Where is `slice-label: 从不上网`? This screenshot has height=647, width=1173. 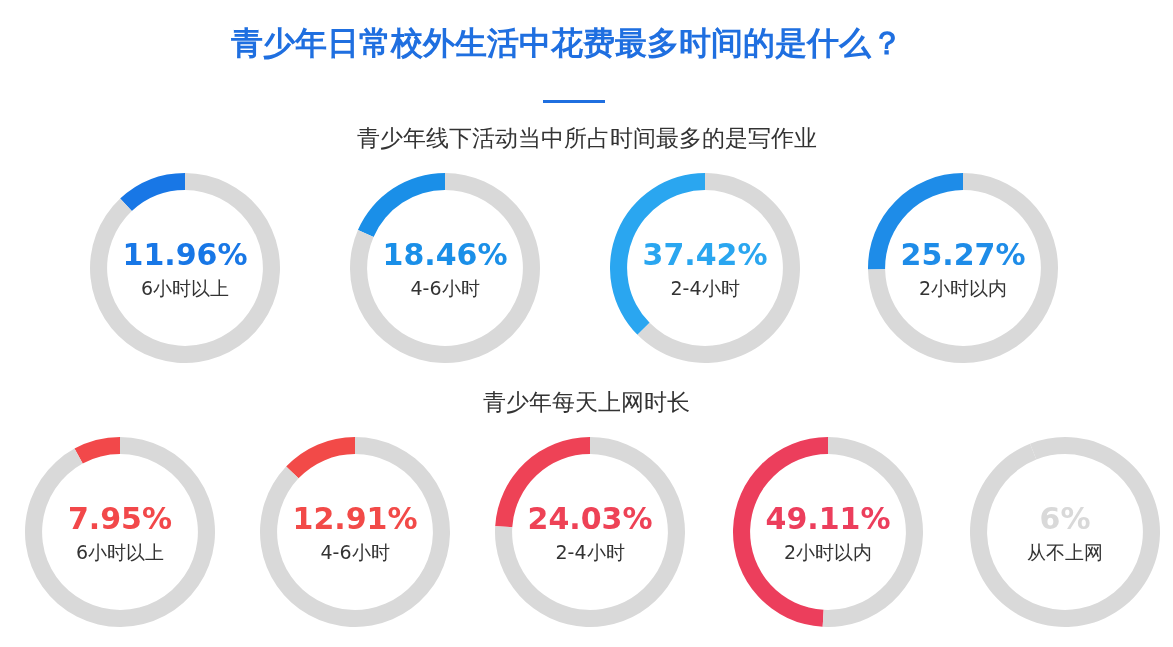
slice-label: 从不上网 is located at coordinates (1065, 552).